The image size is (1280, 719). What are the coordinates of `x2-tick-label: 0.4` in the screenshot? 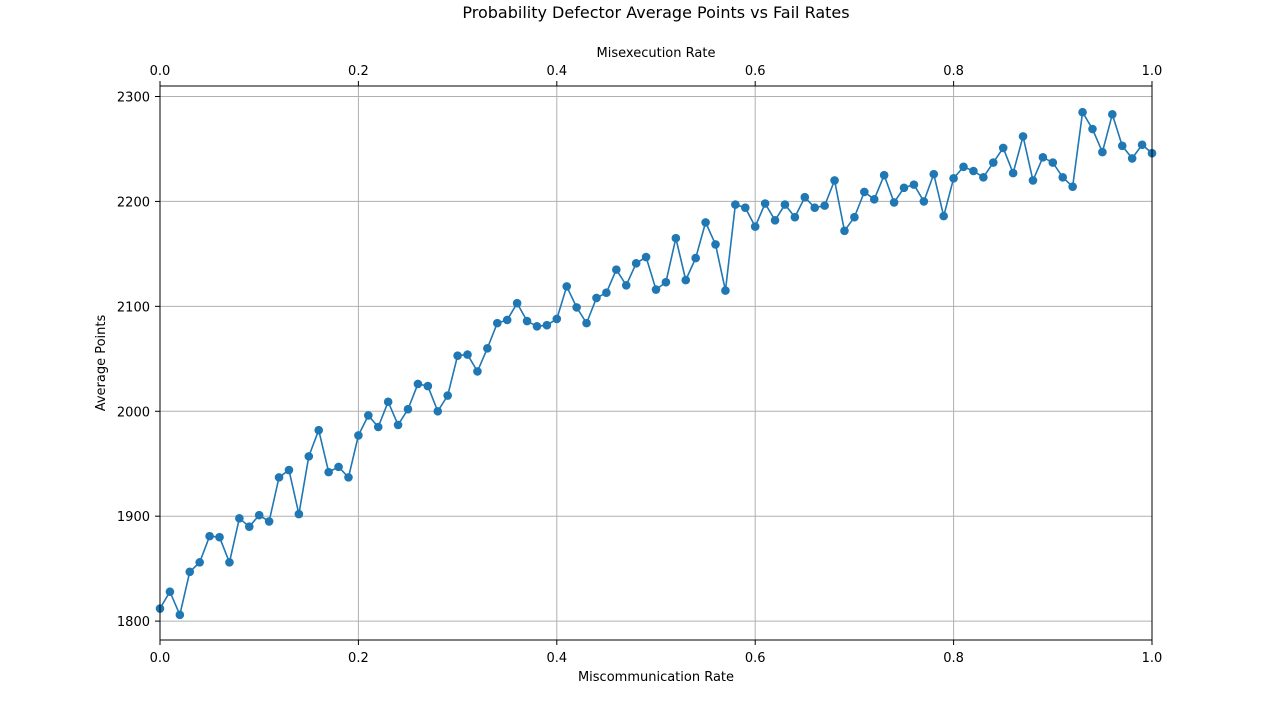 It's located at (556, 71).